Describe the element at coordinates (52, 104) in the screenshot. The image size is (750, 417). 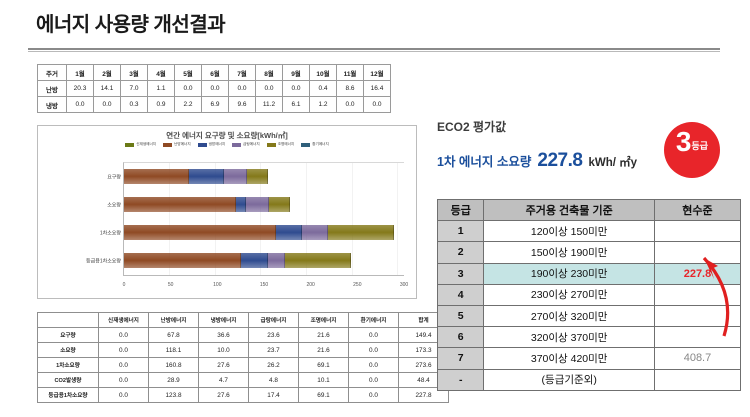
I see `month-row-label: 냉방` at that location.